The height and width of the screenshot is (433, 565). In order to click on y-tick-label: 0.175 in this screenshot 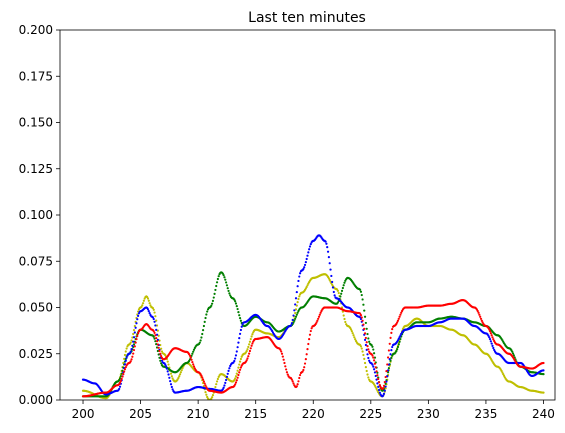, I will do `click(36, 76)`.